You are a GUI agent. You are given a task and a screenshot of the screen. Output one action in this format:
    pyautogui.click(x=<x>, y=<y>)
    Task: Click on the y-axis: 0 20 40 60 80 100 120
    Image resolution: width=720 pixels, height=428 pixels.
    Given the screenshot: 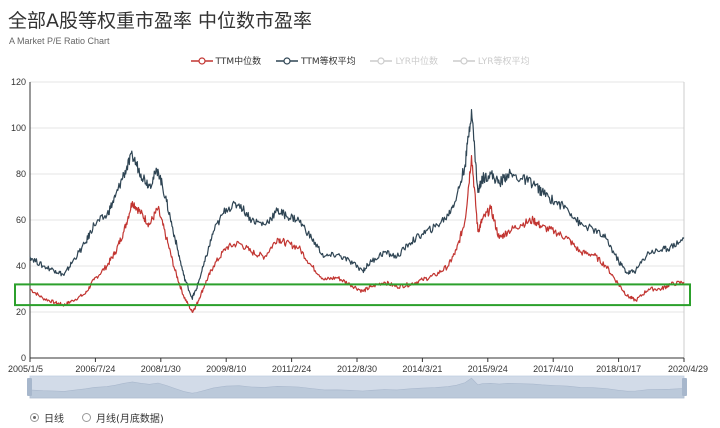 What is the action you would take?
    pyautogui.click(x=21, y=220)
    